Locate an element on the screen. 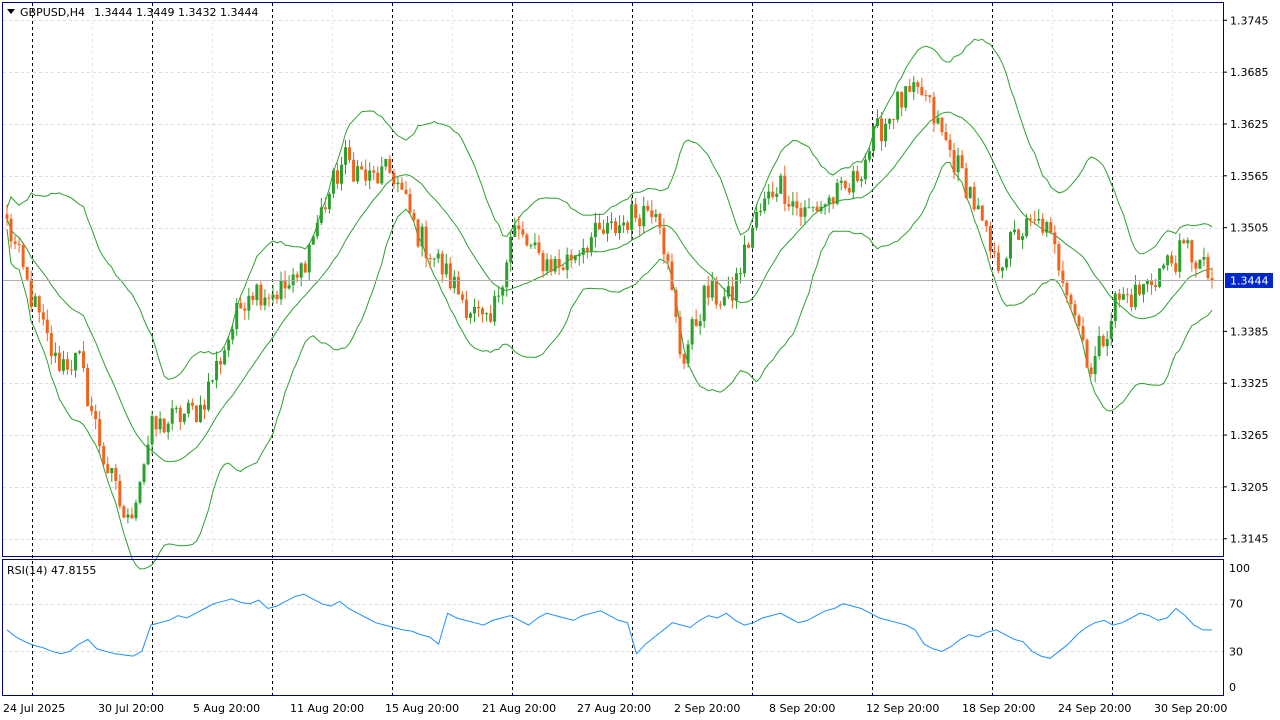 The width and height of the screenshot is (1280, 720). dropdown-triangle-icon is located at coordinates (11, 11).